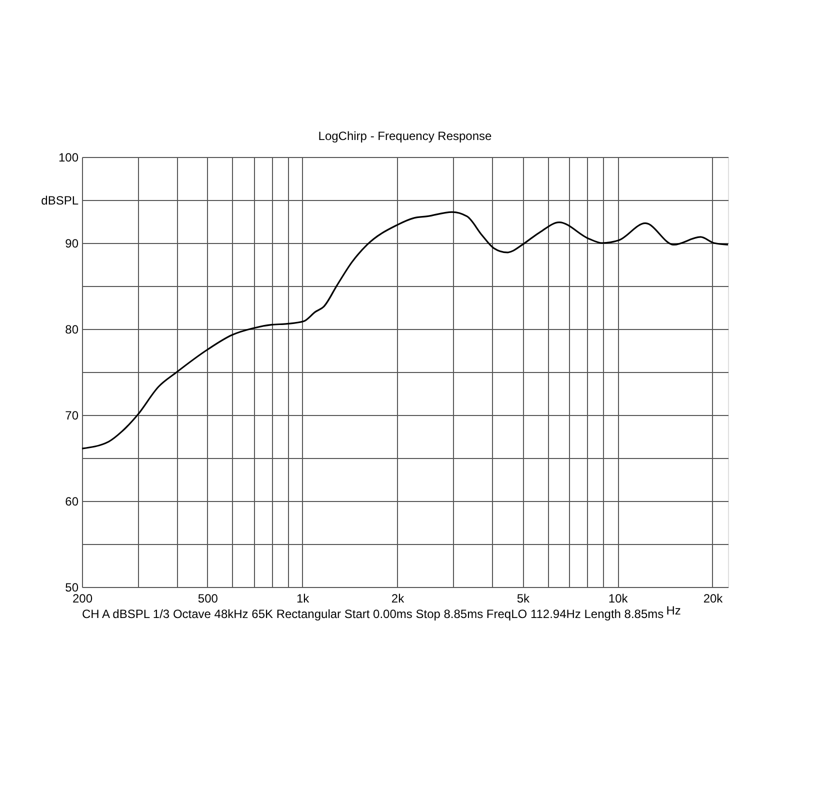 This screenshot has width=822, height=805. What do you see at coordinates (398, 599) in the screenshot?
I see `x-tick-label: 2k` at bounding box center [398, 599].